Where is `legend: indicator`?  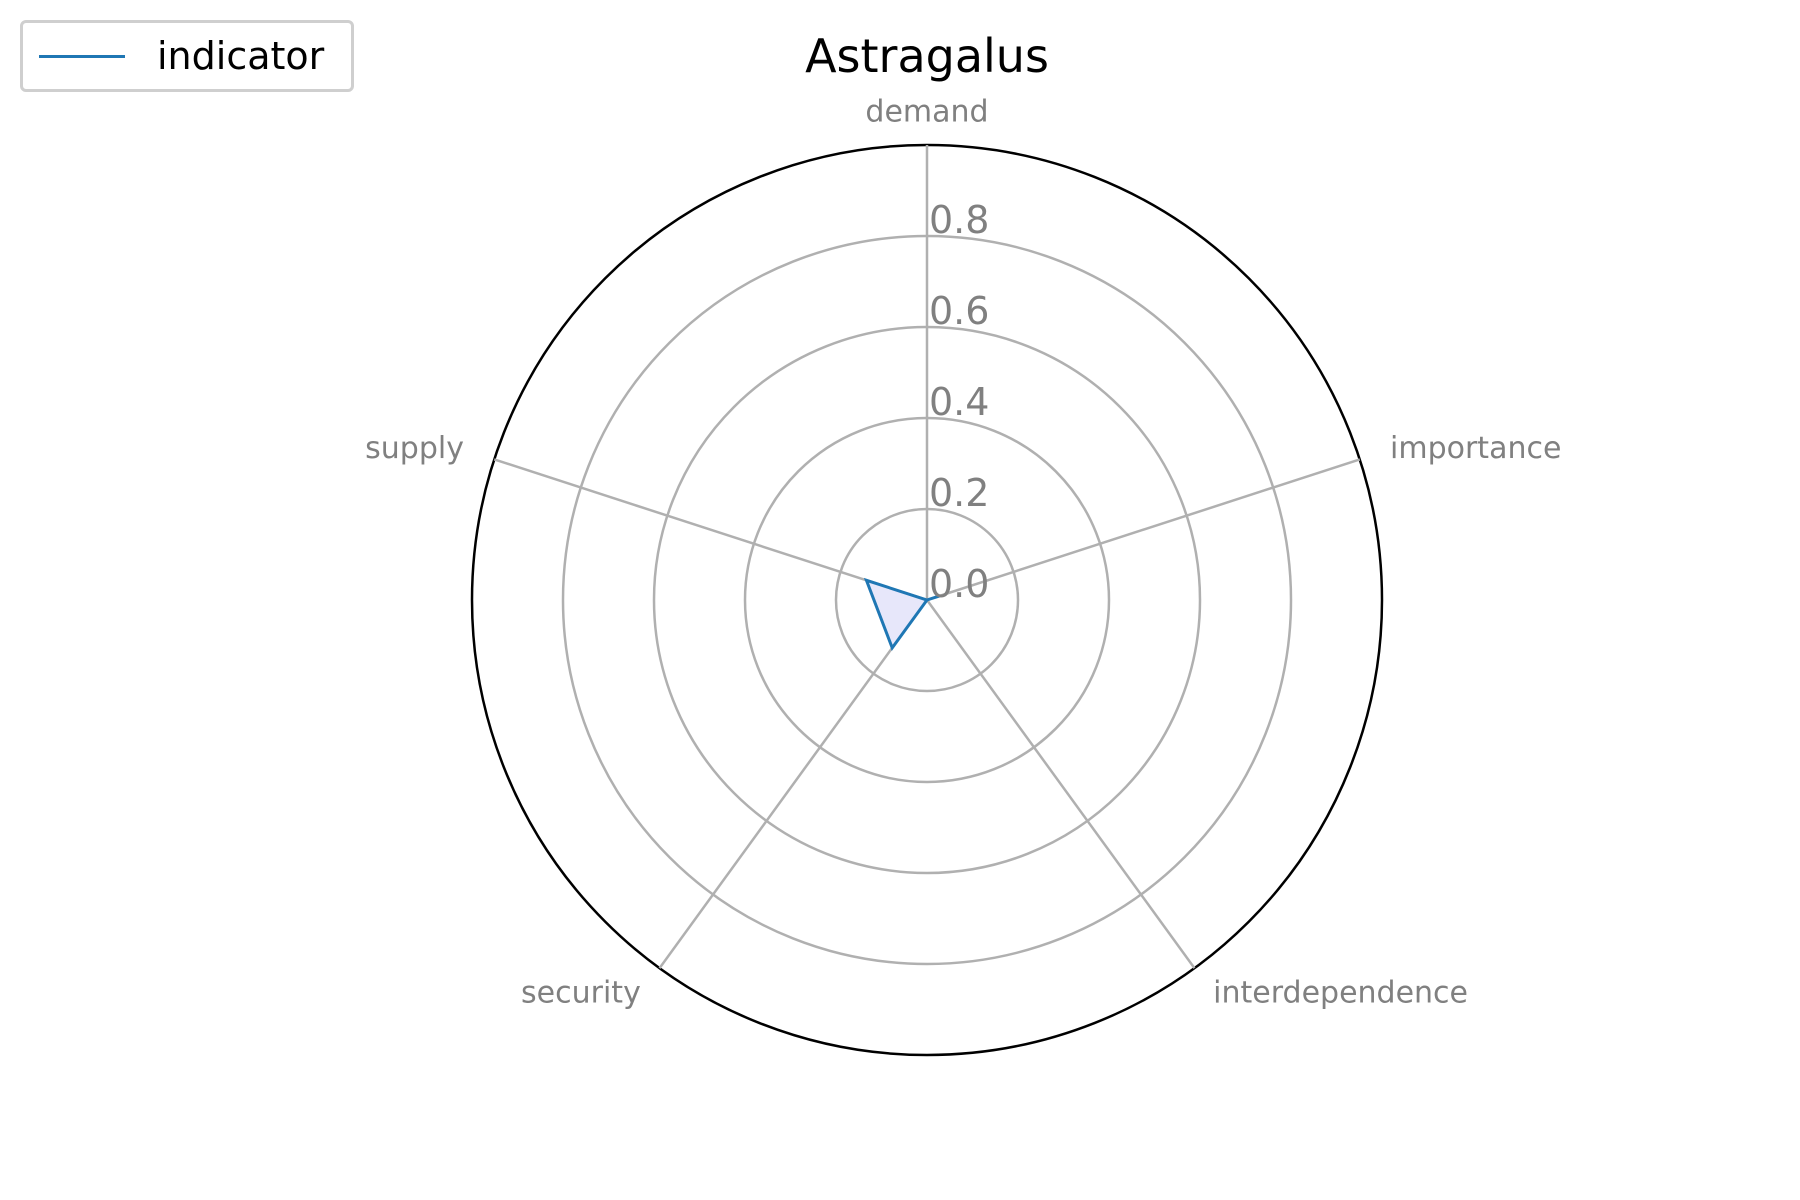 legend: indicator is located at coordinates (187, 56).